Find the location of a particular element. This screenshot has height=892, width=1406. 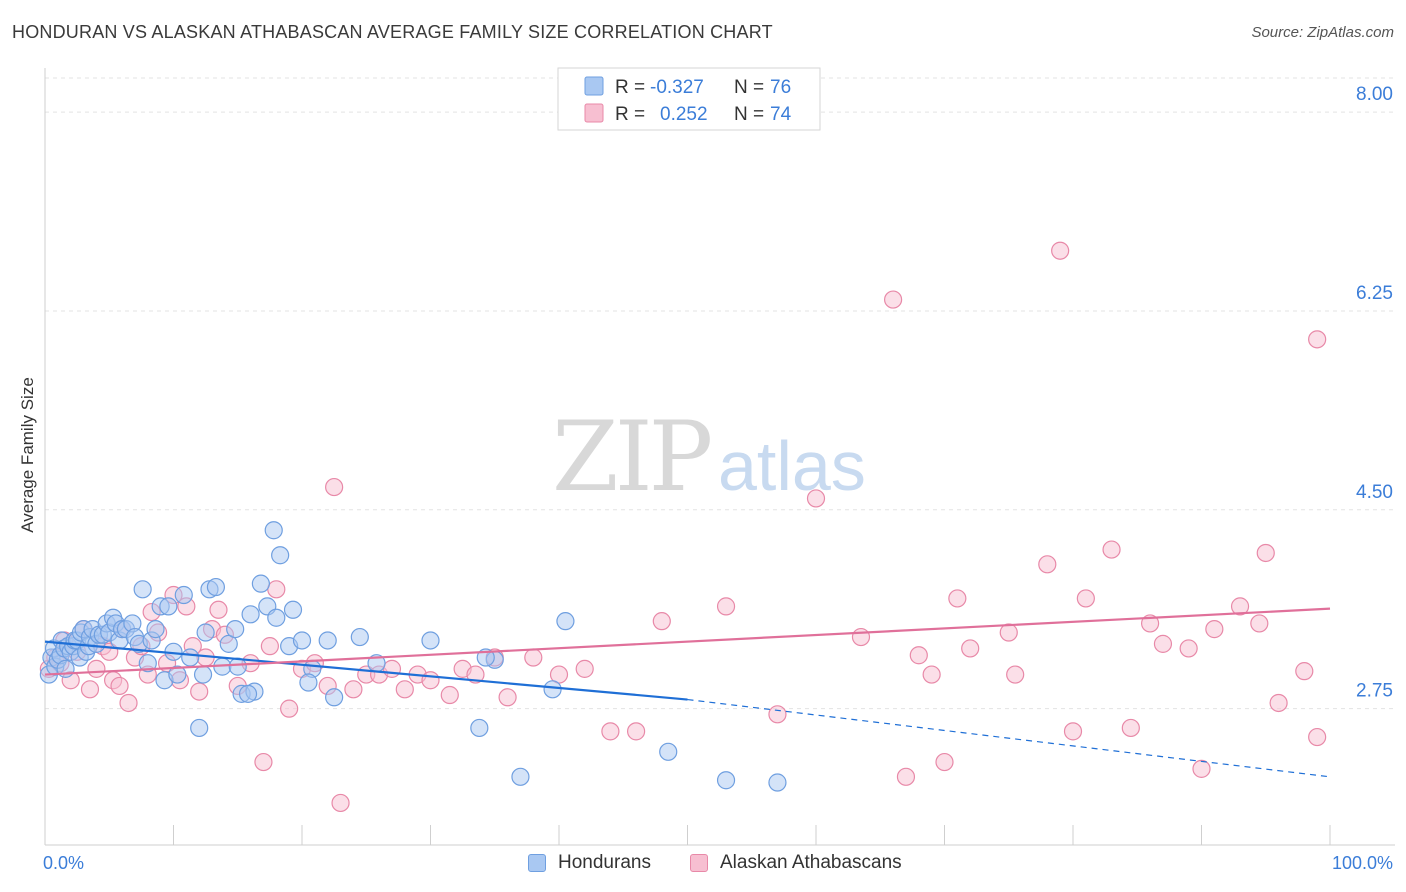

watermark-atlas: atlas is located at coordinates (792, 466).